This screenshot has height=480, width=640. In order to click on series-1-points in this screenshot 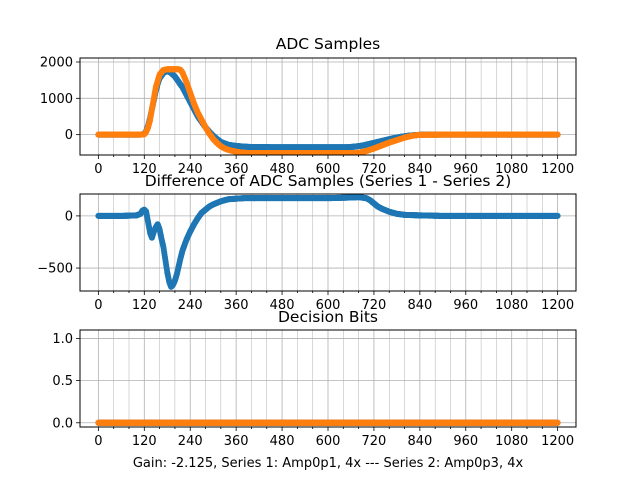, I will do `click(328, 242)`.